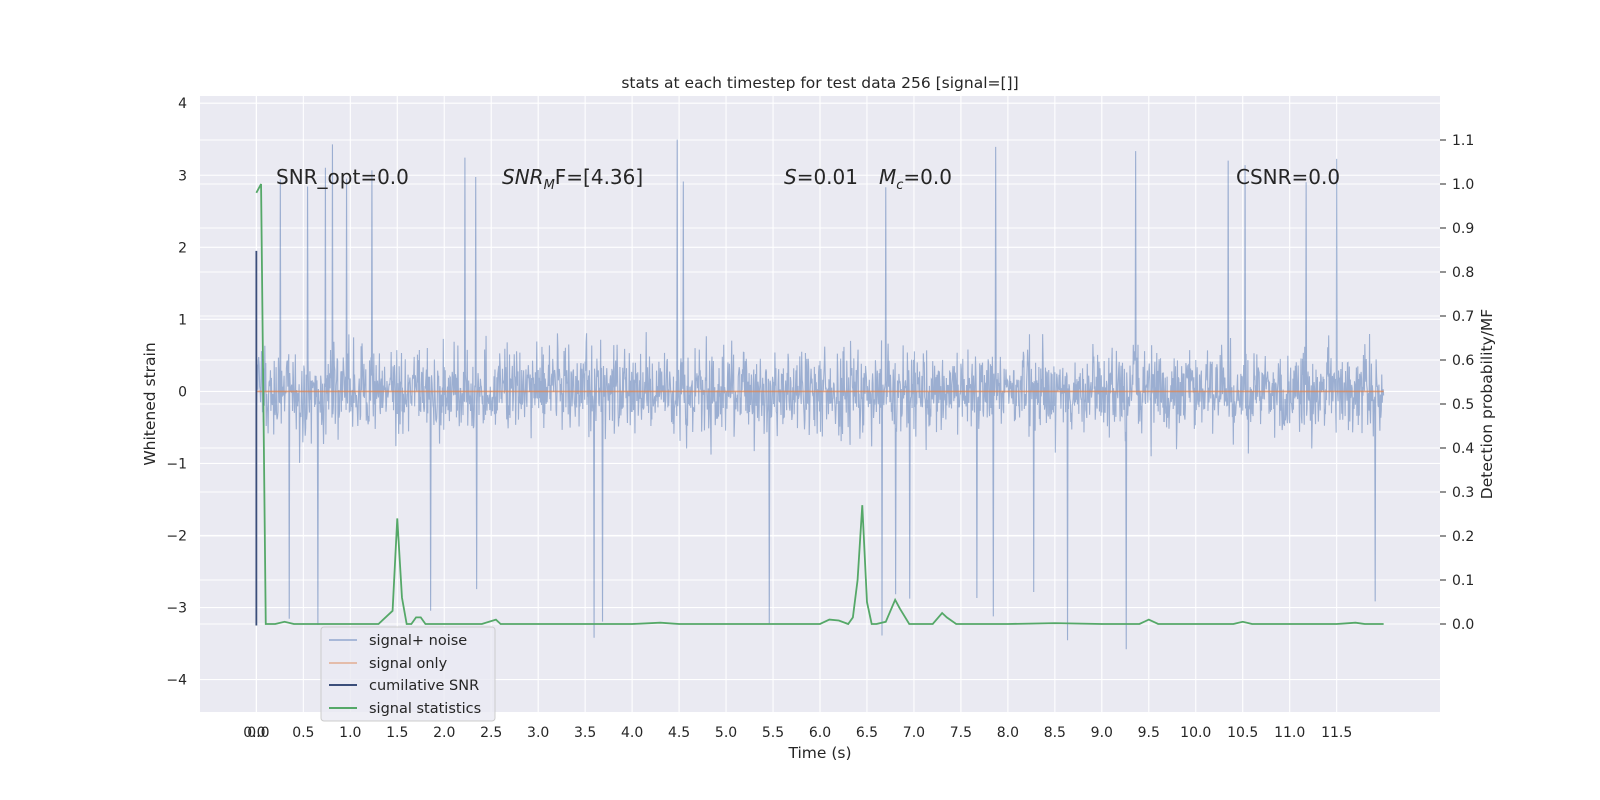 The height and width of the screenshot is (800, 1600). I want to click on y-right-tick-label: 1.1, so click(1463, 141).